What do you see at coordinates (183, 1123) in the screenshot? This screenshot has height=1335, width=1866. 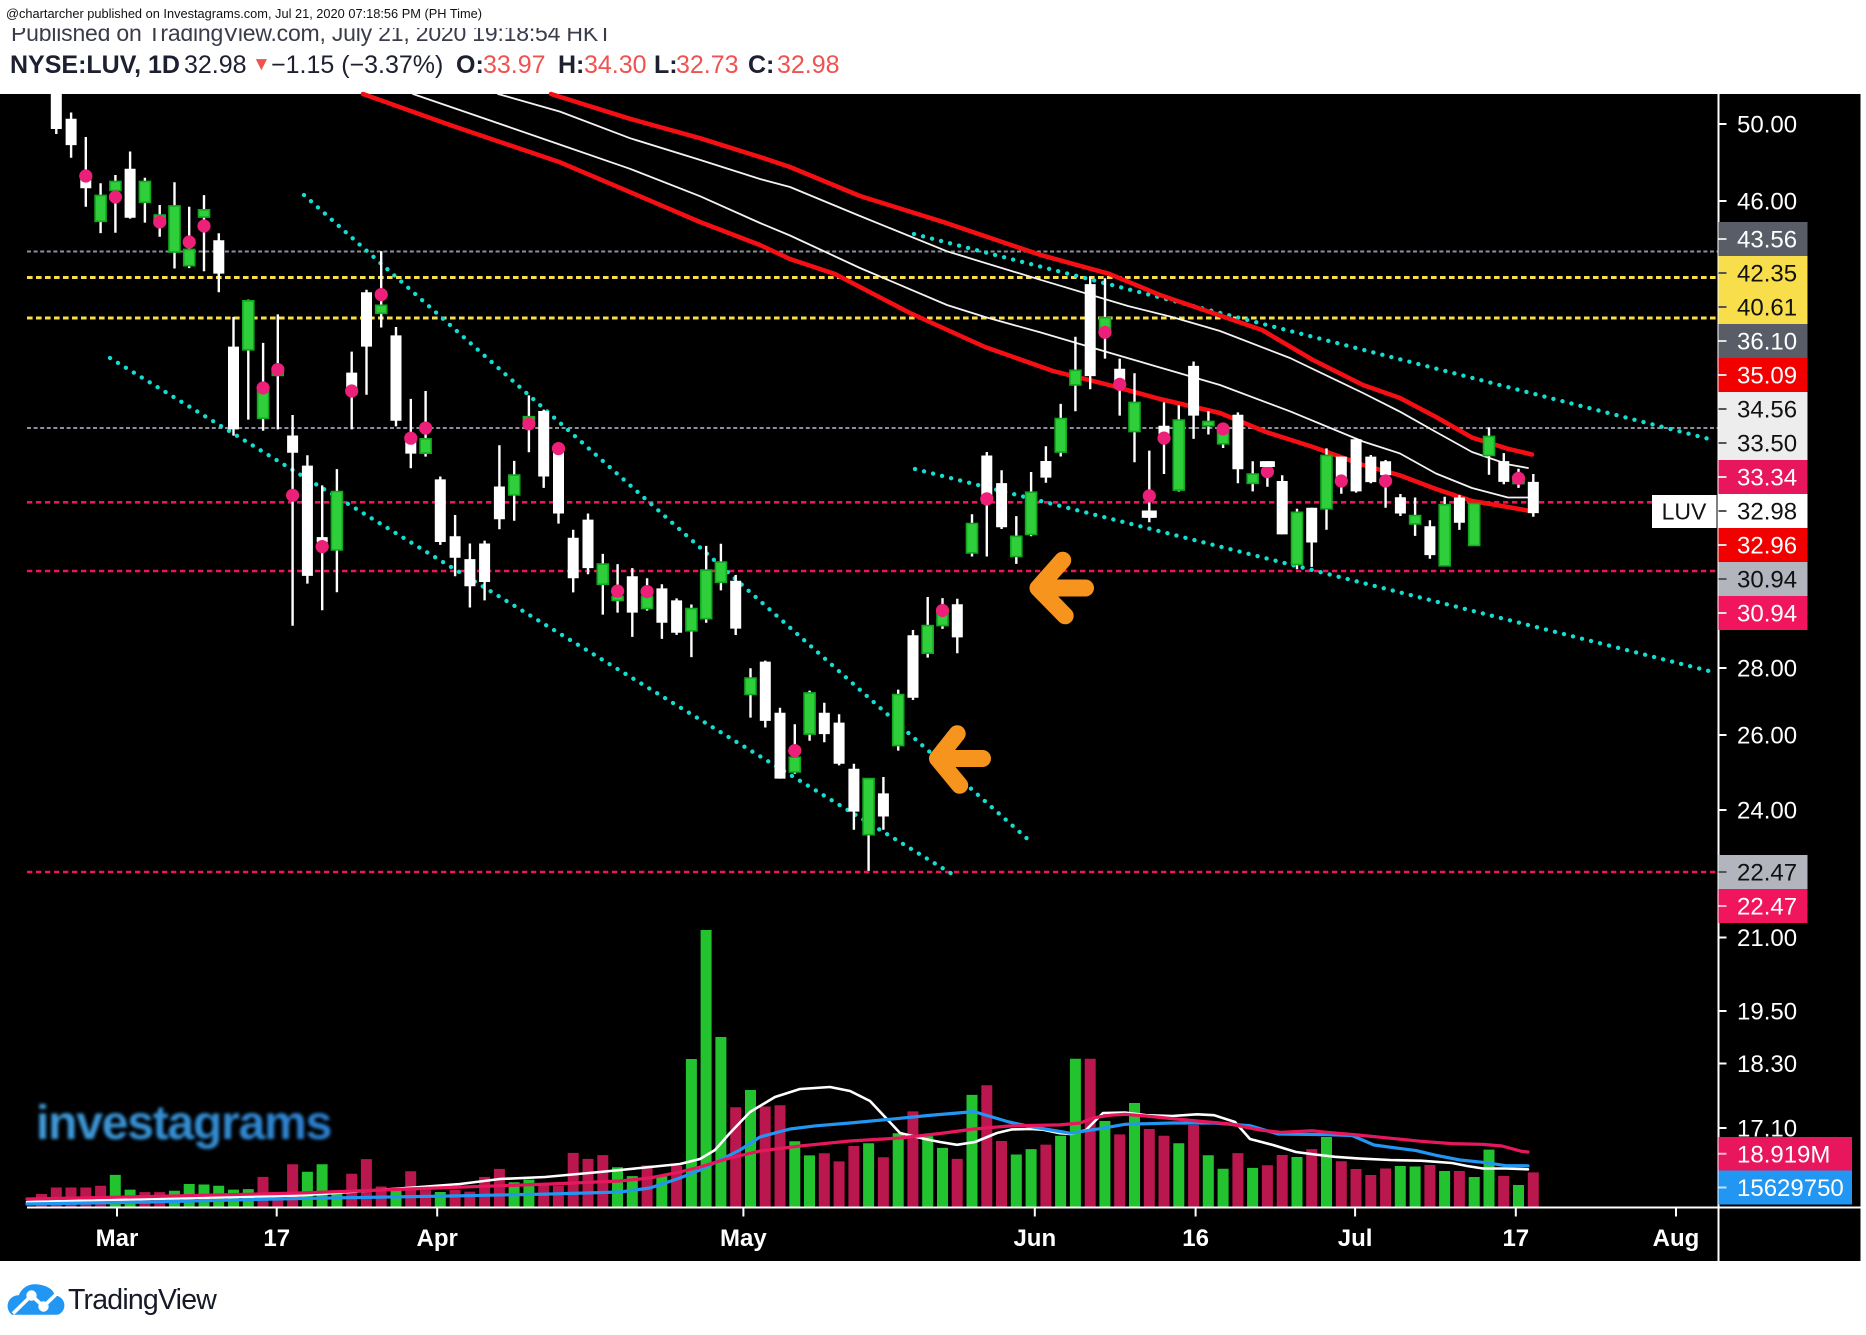 I see `svg-text: investagrams` at bounding box center [183, 1123].